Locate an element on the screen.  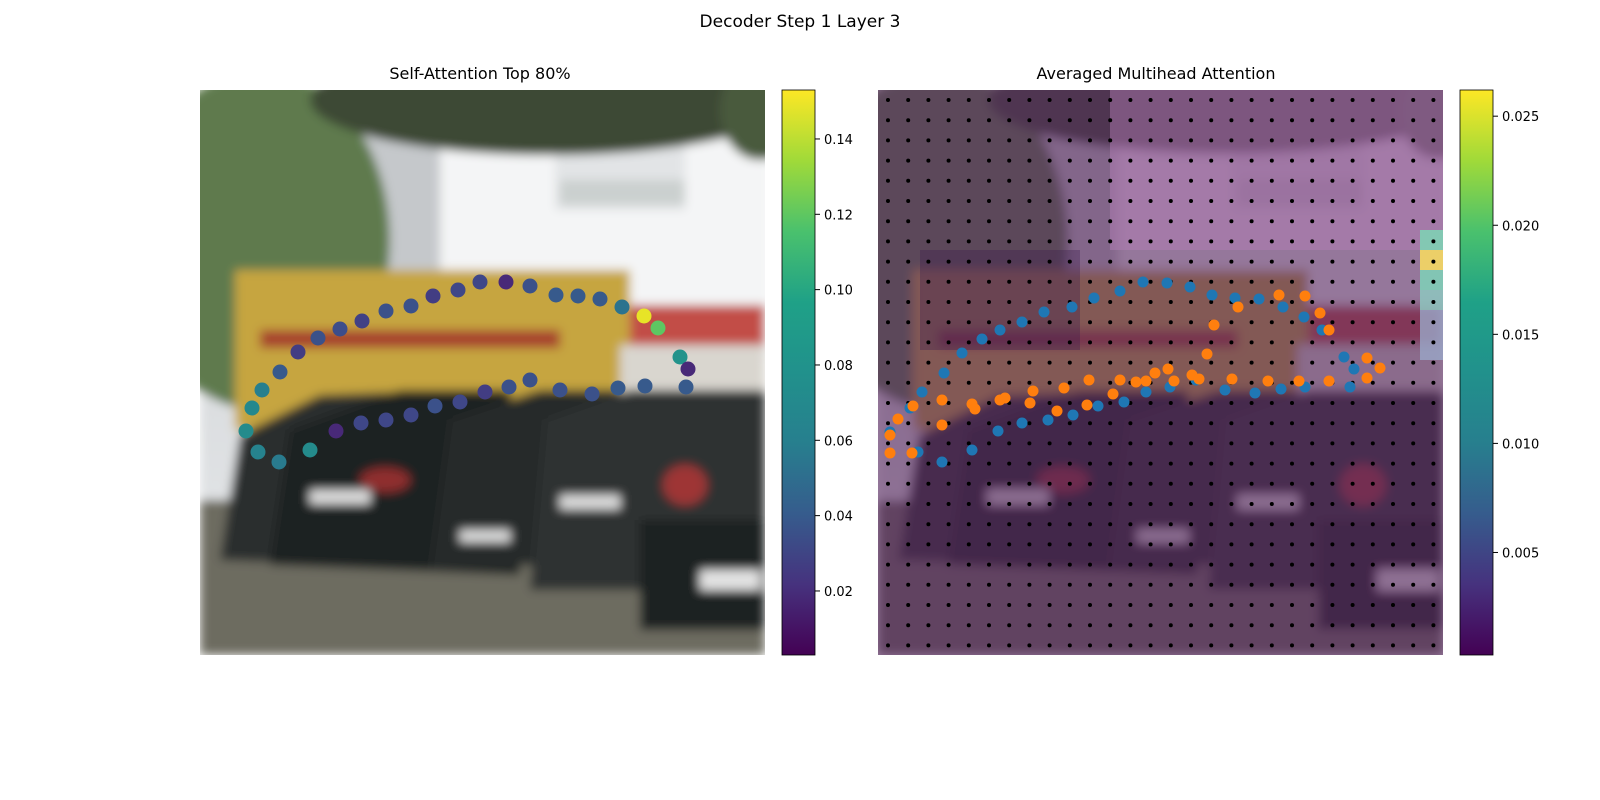
left-panel-title: Self-Attention Top 80% is located at coordinates (480, 73).